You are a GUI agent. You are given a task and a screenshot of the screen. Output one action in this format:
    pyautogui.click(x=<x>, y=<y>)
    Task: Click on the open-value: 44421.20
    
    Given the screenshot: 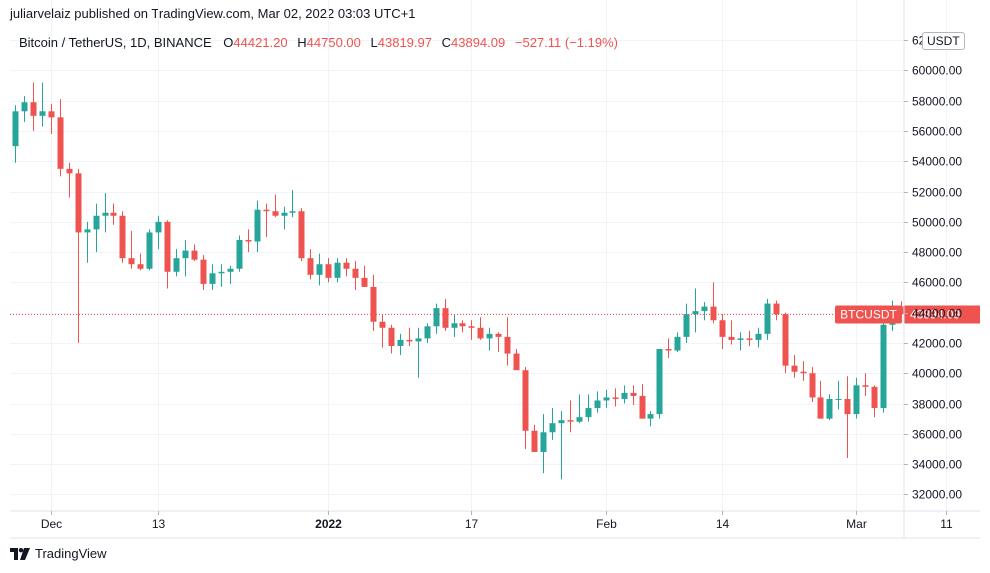 What is the action you would take?
    pyautogui.click(x=260, y=42)
    